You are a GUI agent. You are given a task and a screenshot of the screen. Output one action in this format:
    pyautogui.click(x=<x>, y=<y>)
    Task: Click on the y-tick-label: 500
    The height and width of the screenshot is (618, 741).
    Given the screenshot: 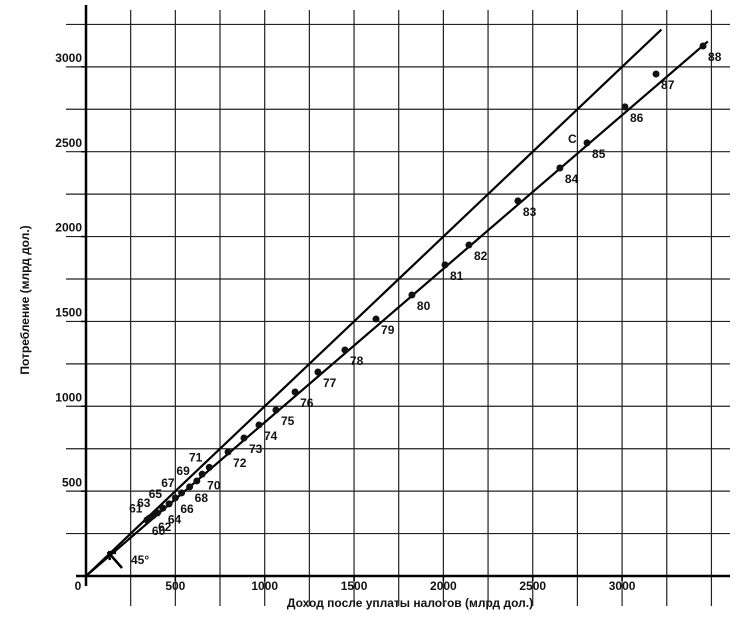 What is the action you would take?
    pyautogui.click(x=72, y=482)
    